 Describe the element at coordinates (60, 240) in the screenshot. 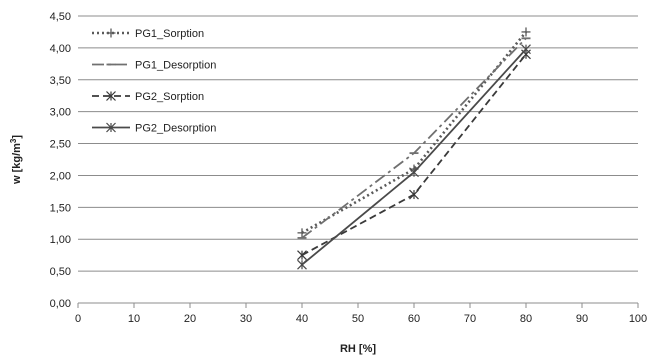

I see `y-tick-label: 1,00` at that location.